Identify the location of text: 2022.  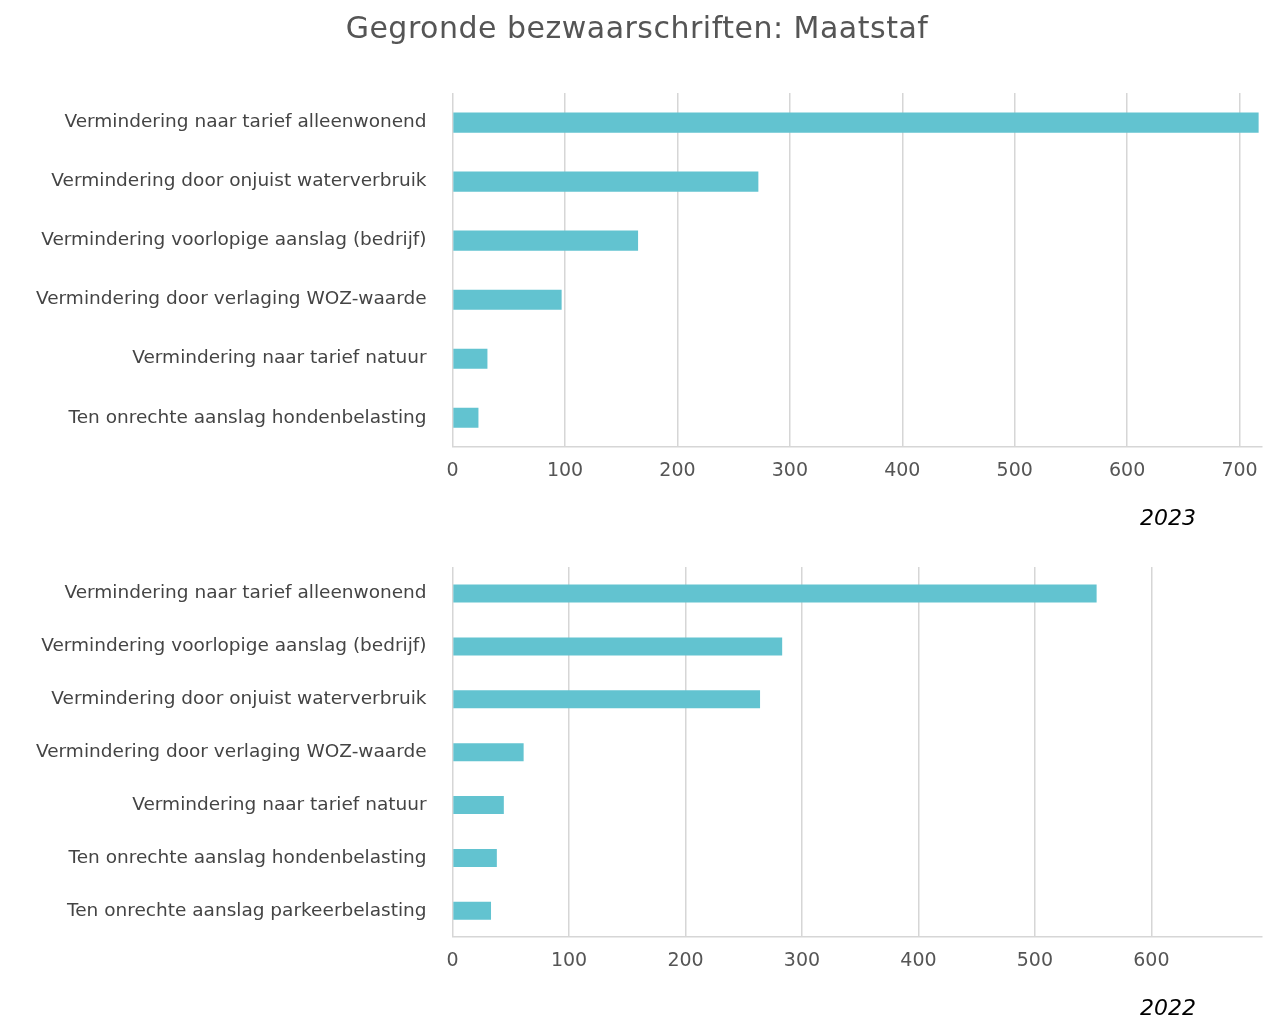
(1168, 1007).